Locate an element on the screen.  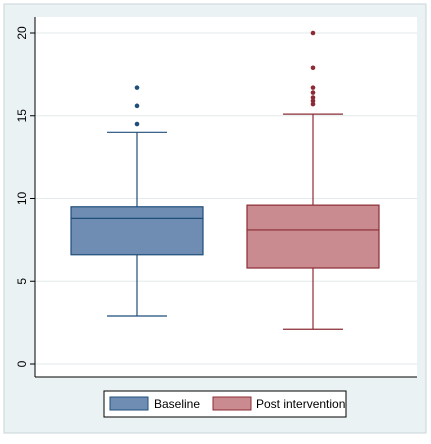
y-tick-label-1: 5 is located at coordinates (22, 281).